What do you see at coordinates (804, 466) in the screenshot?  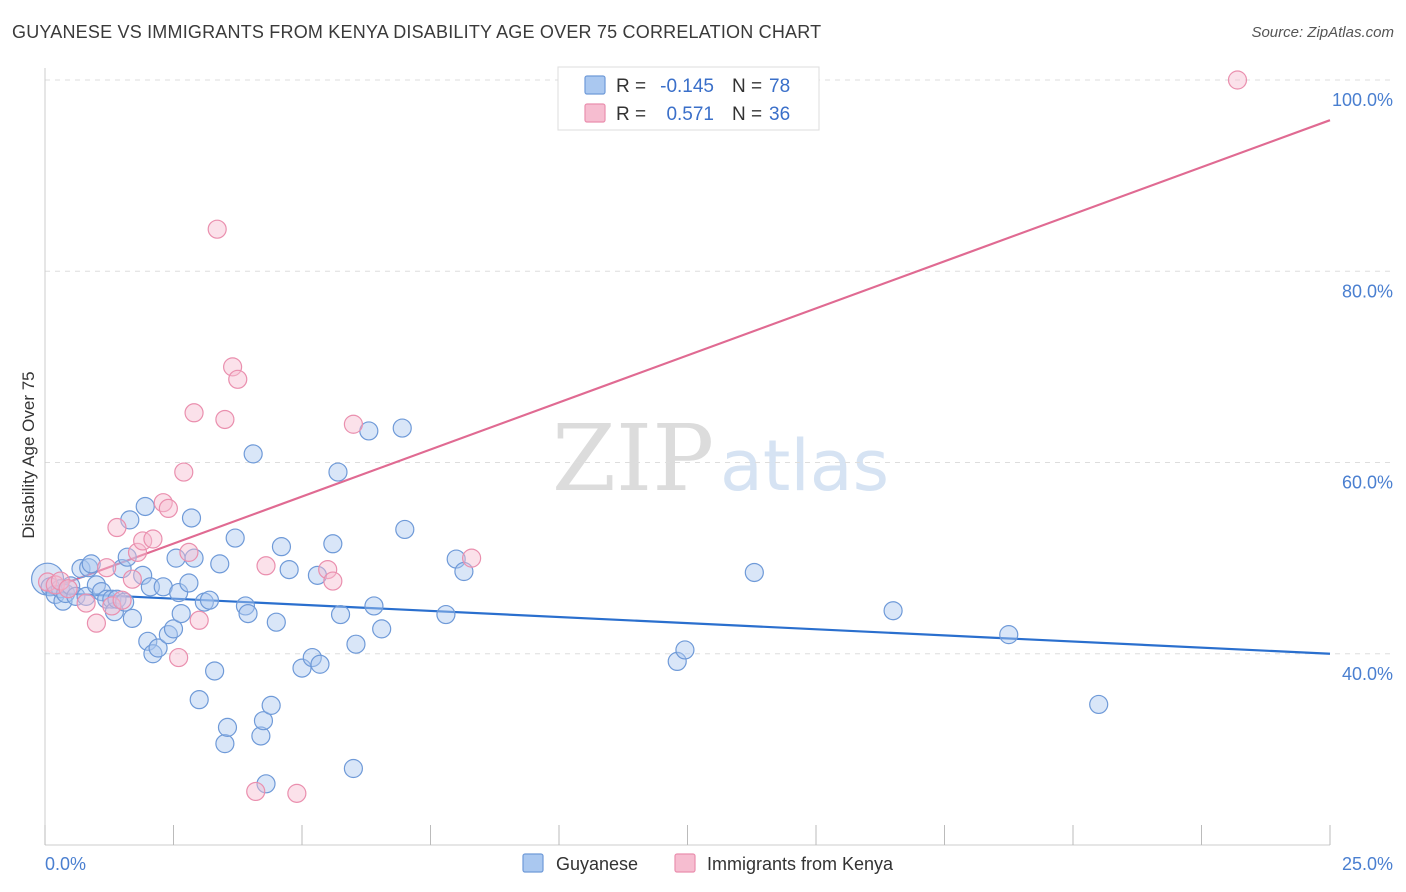 I see `watermark-atlas: atlas` at bounding box center [804, 466].